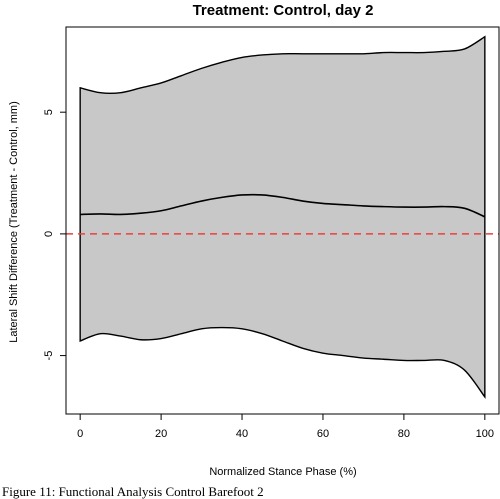 The image size is (500, 499). What do you see at coordinates (242, 434) in the screenshot?
I see `x-tick-label: 40` at bounding box center [242, 434].